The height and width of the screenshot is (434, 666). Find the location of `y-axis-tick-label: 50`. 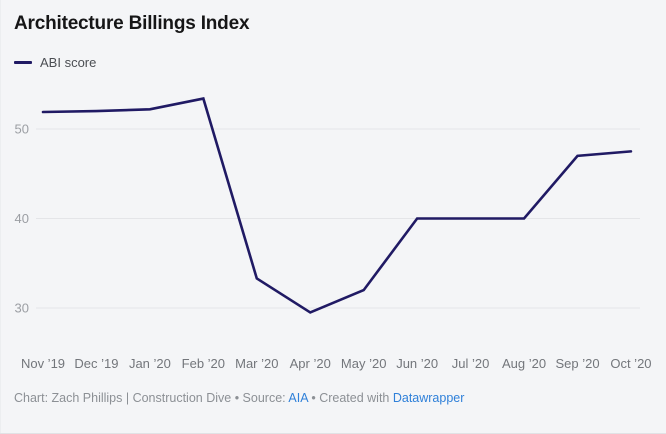

y-axis-tick-label: 50 is located at coordinates (22, 129).